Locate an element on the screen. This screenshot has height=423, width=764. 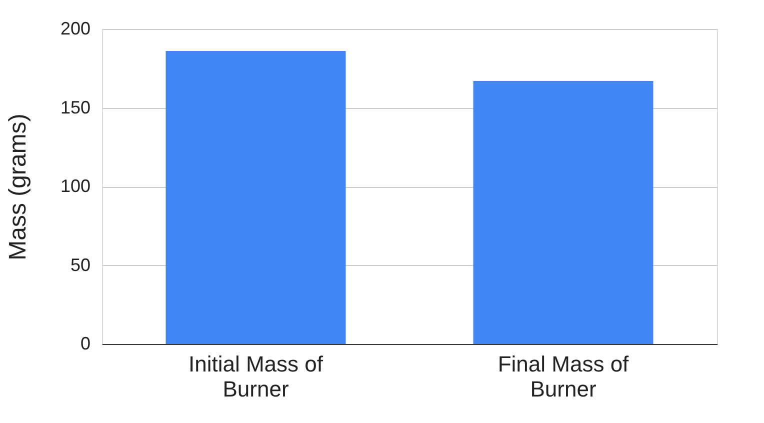
y-tick-label: 0 is located at coordinates (85, 344).